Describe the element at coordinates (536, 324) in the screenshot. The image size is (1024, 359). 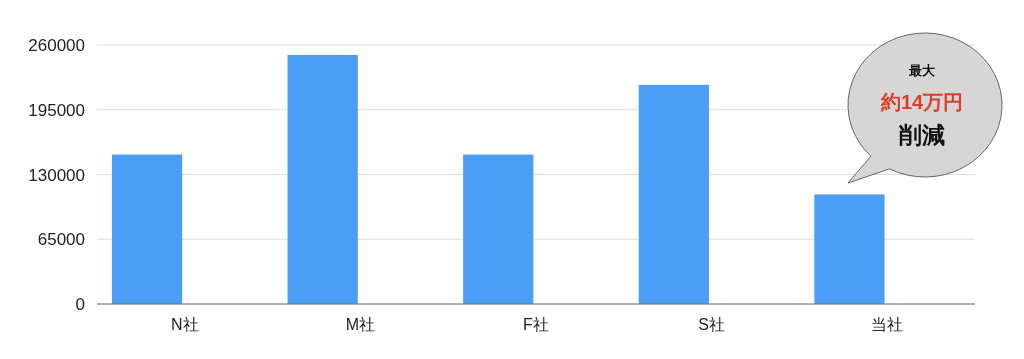
I see `x-tick-label: F社` at that location.